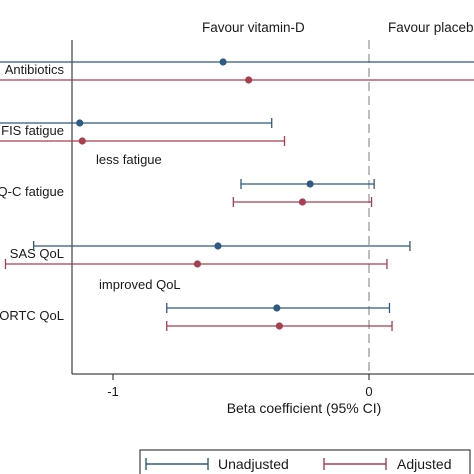 Image resolution: width=474 pixels, height=474 pixels. I want to click on x-tick-label: 0, so click(368, 391).